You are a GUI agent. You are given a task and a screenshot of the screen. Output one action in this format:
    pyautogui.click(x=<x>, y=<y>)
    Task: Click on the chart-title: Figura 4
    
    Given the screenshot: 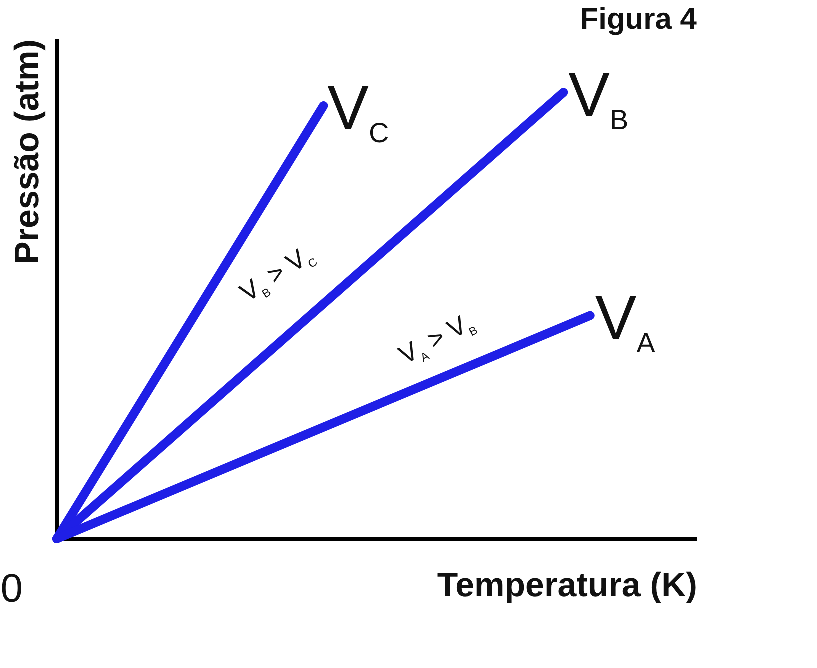 What is the action you would take?
    pyautogui.click(x=639, y=19)
    